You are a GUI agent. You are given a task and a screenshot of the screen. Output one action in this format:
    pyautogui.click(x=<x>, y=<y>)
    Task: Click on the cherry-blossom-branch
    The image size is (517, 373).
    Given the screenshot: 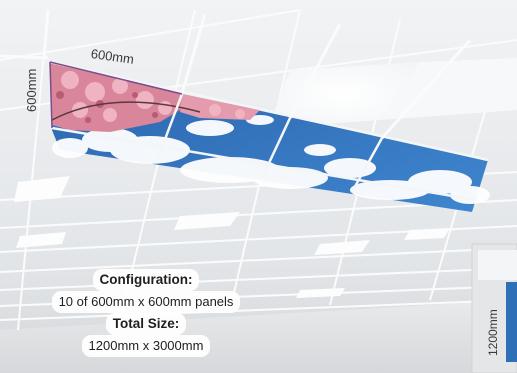 What is the action you would take?
    pyautogui.click(x=155, y=97)
    